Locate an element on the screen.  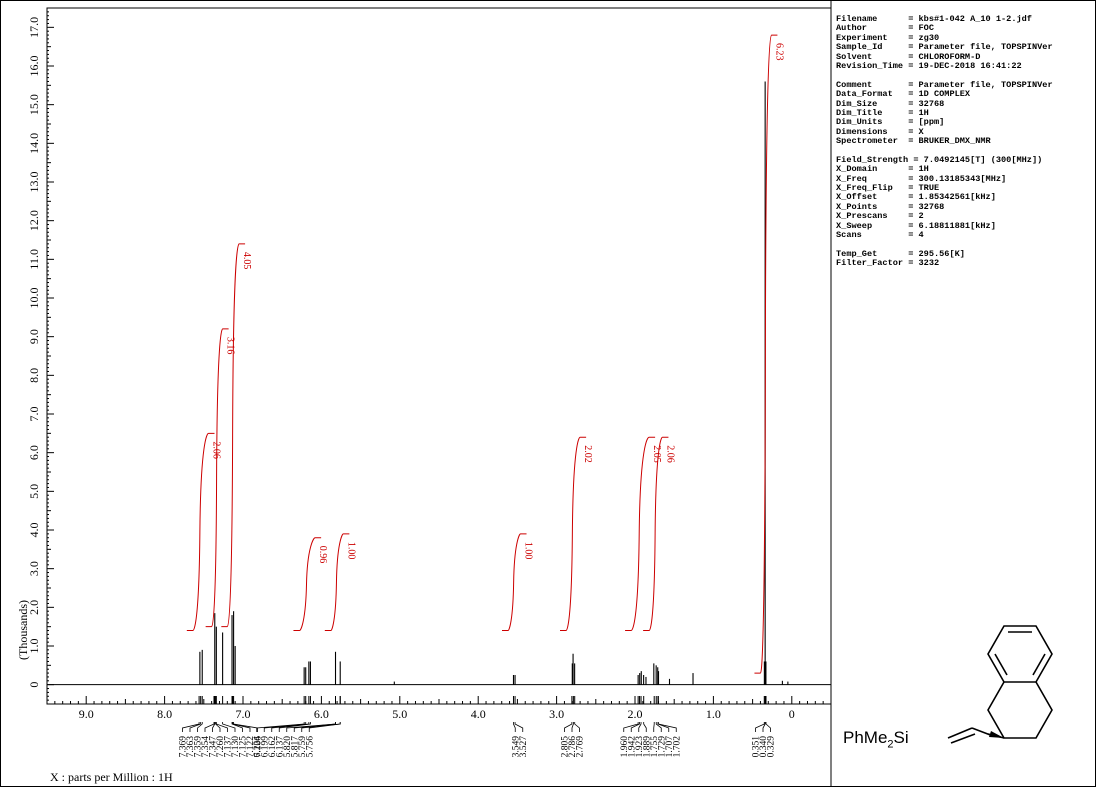
peak-ppm-label: 7.363 is located at coordinates (191, 747).